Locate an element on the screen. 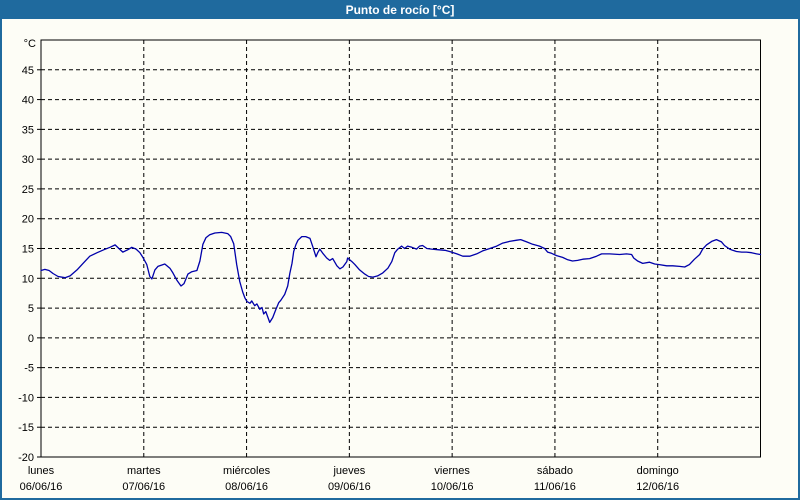 This screenshot has width=800, height=500. y-axis-unit-label: °C is located at coordinates (30, 44).